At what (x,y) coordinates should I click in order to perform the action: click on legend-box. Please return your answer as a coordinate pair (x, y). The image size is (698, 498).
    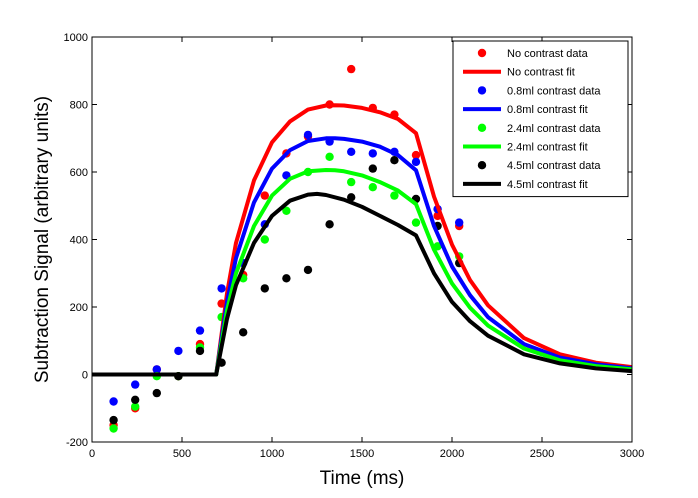
    Looking at the image, I should click on (540, 119).